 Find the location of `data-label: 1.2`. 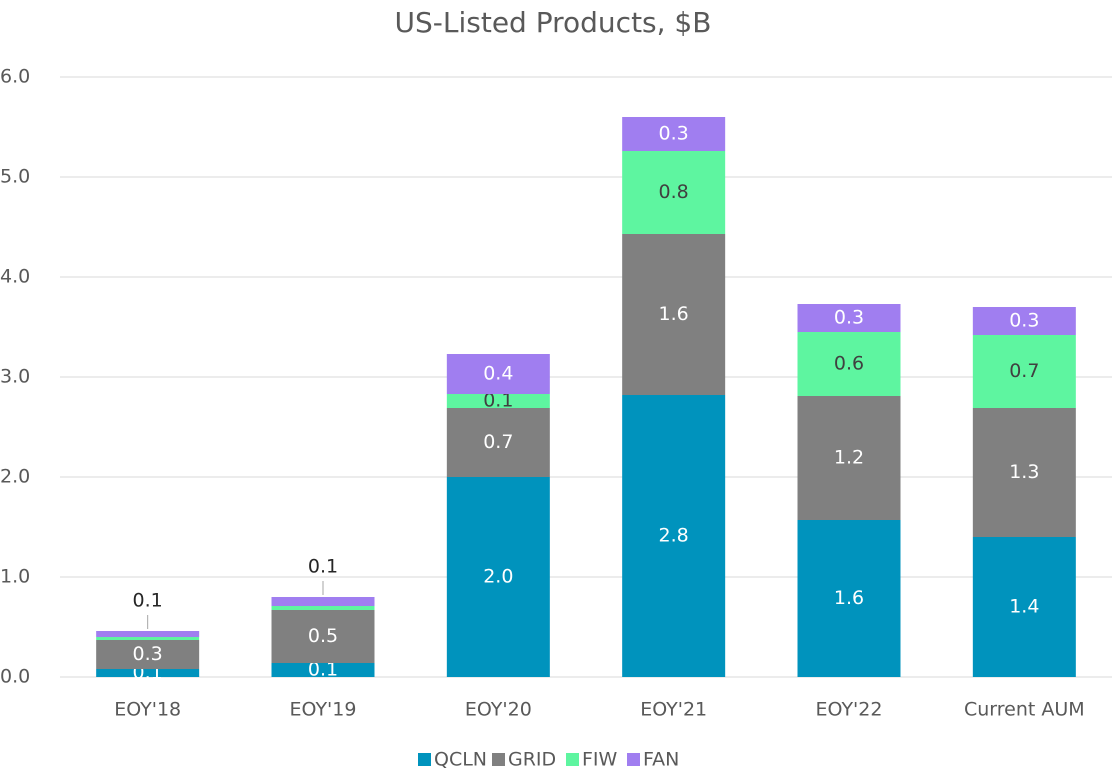

data-label: 1.2 is located at coordinates (849, 458).